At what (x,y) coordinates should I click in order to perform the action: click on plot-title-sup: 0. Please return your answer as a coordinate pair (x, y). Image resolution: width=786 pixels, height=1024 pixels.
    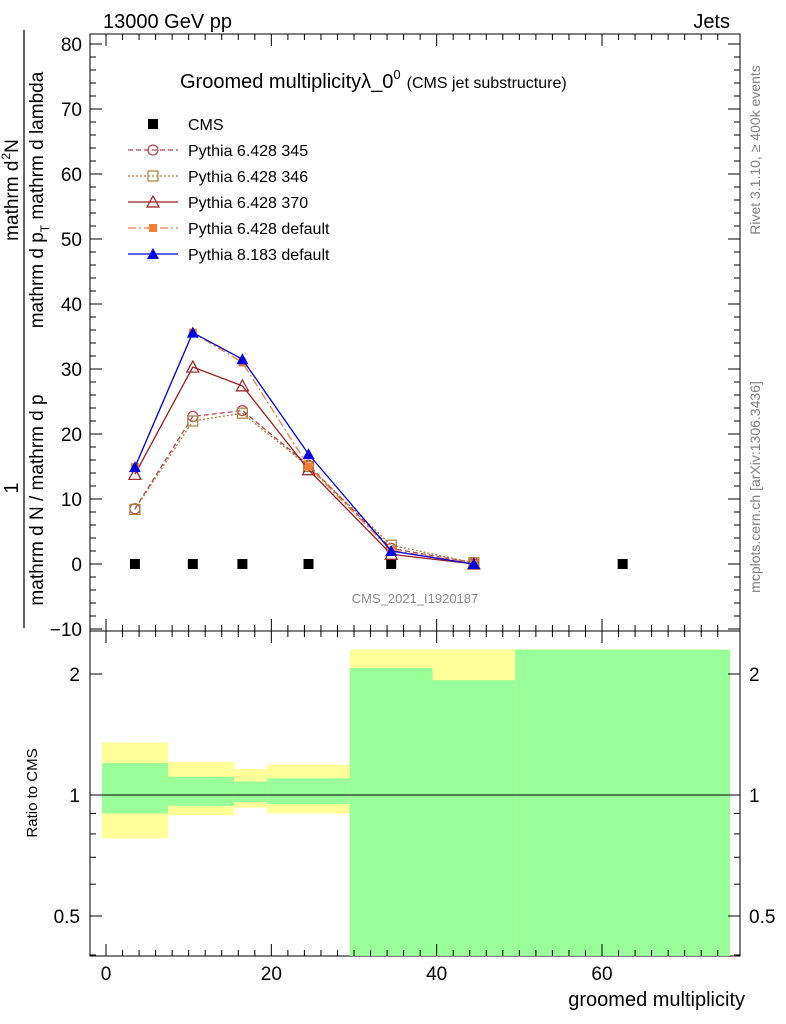
    Looking at the image, I should click on (396, 74).